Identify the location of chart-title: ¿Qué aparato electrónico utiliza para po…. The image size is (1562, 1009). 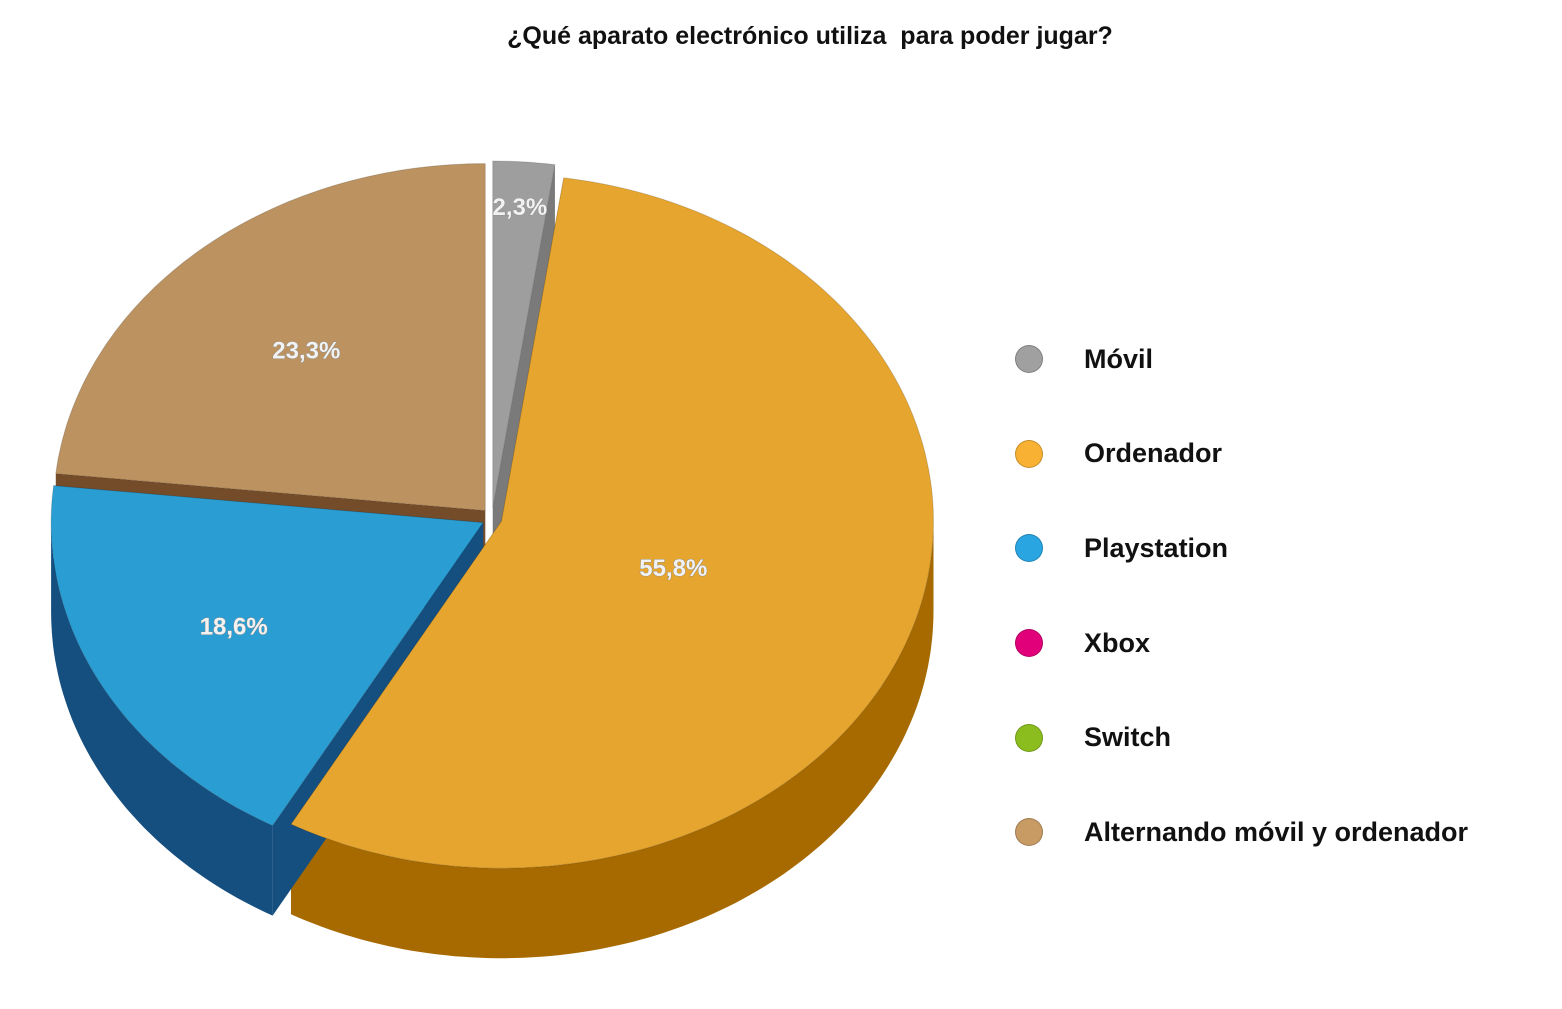
(810, 36).